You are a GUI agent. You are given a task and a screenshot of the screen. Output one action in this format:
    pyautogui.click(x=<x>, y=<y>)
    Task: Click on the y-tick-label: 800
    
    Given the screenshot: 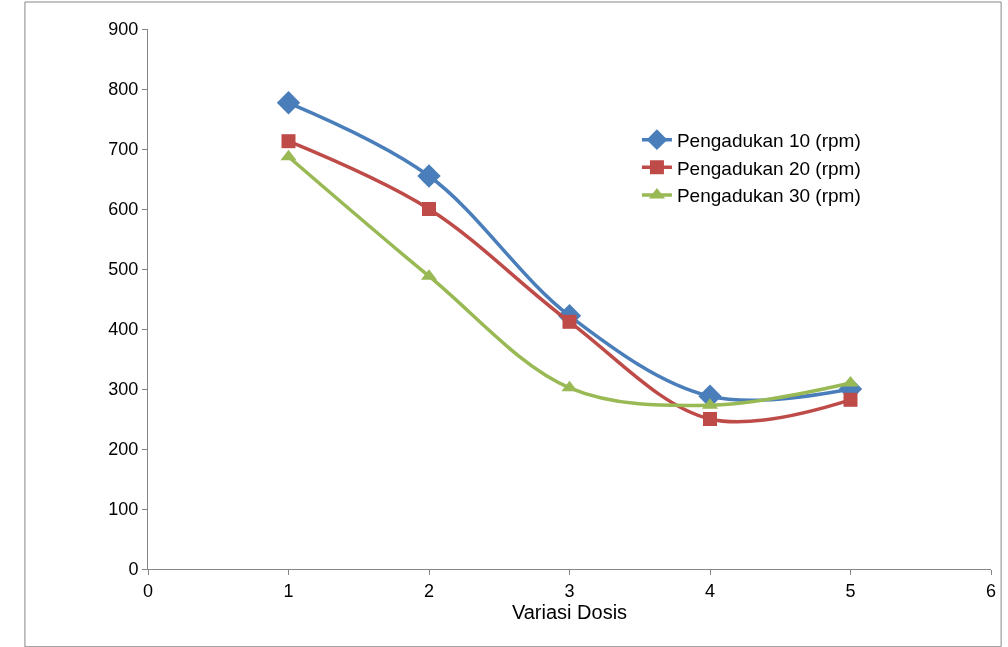 What is the action you would take?
    pyautogui.click(x=123, y=89)
    